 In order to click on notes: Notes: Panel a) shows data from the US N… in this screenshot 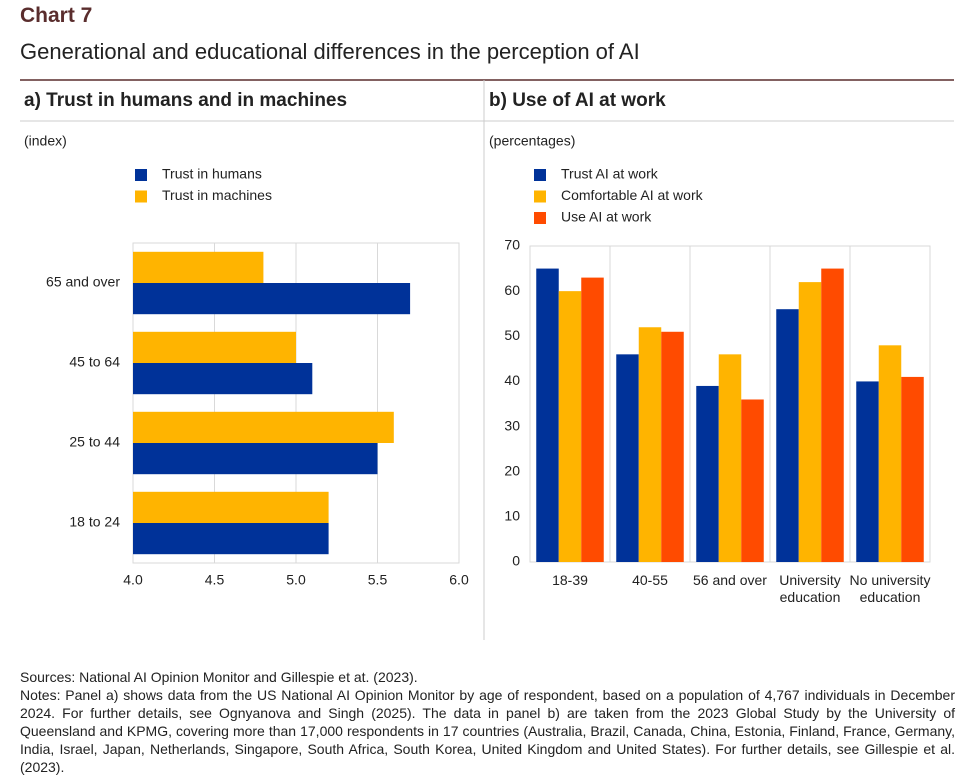, I will do `click(487, 731)`.